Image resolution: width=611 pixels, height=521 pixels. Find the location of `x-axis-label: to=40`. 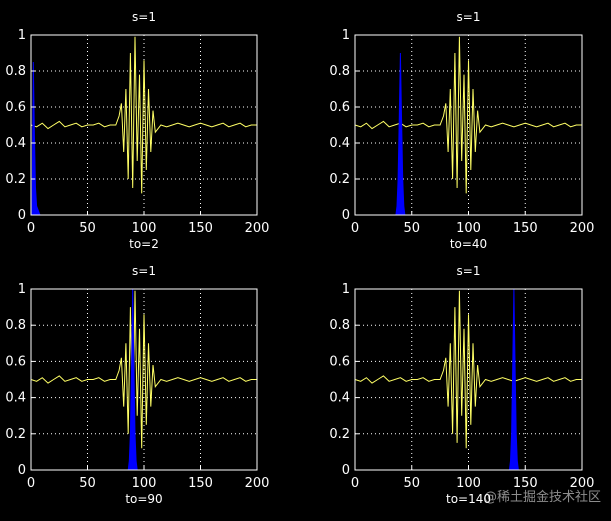

x-axis-label: to=40 is located at coordinates (468, 244).